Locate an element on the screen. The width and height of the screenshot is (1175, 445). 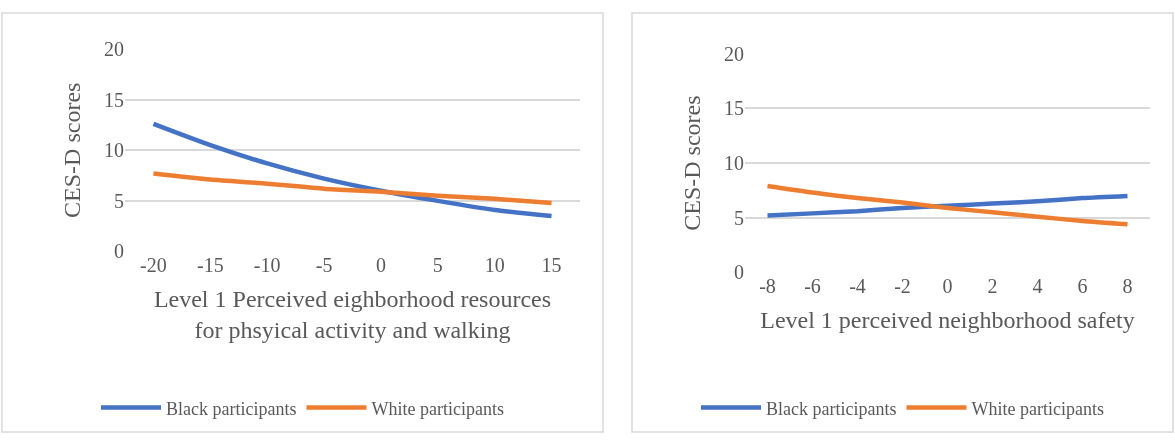
y-tick-label: 0 is located at coordinates (119, 251).